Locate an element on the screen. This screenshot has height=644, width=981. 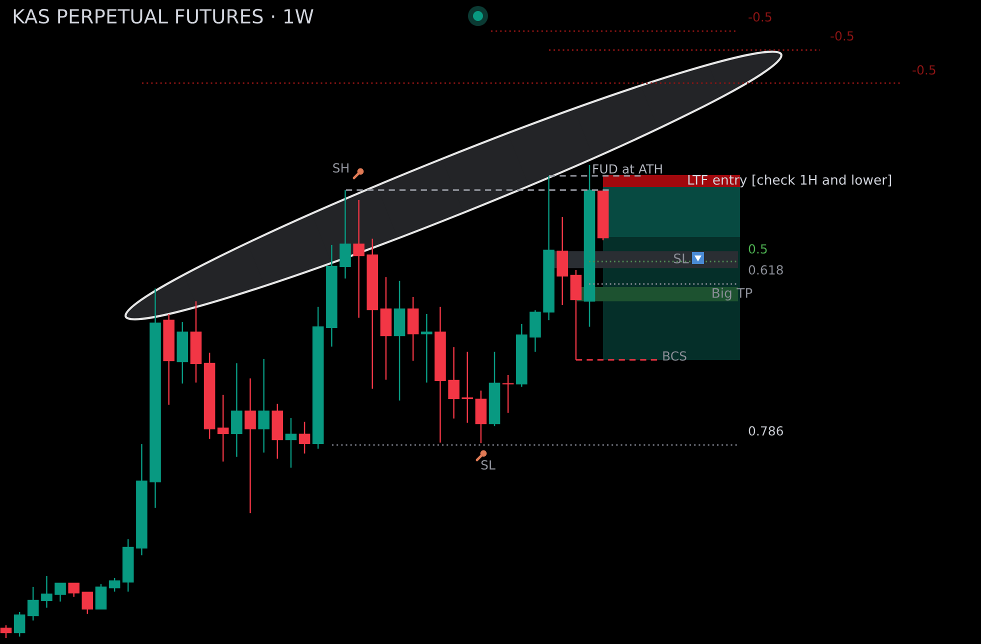
text: 0.786 is located at coordinates (765, 431).